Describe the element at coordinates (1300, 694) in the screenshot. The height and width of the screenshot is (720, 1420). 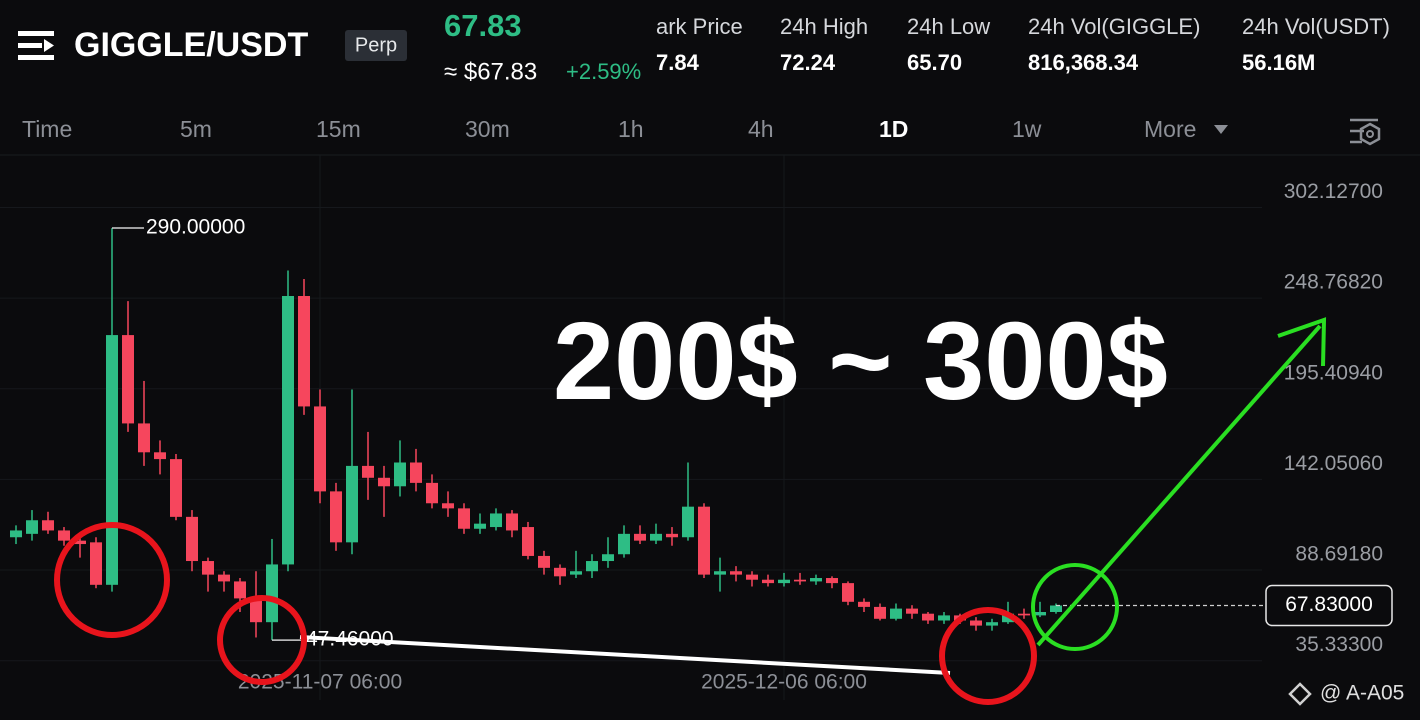
I see `watermark-icon` at that location.